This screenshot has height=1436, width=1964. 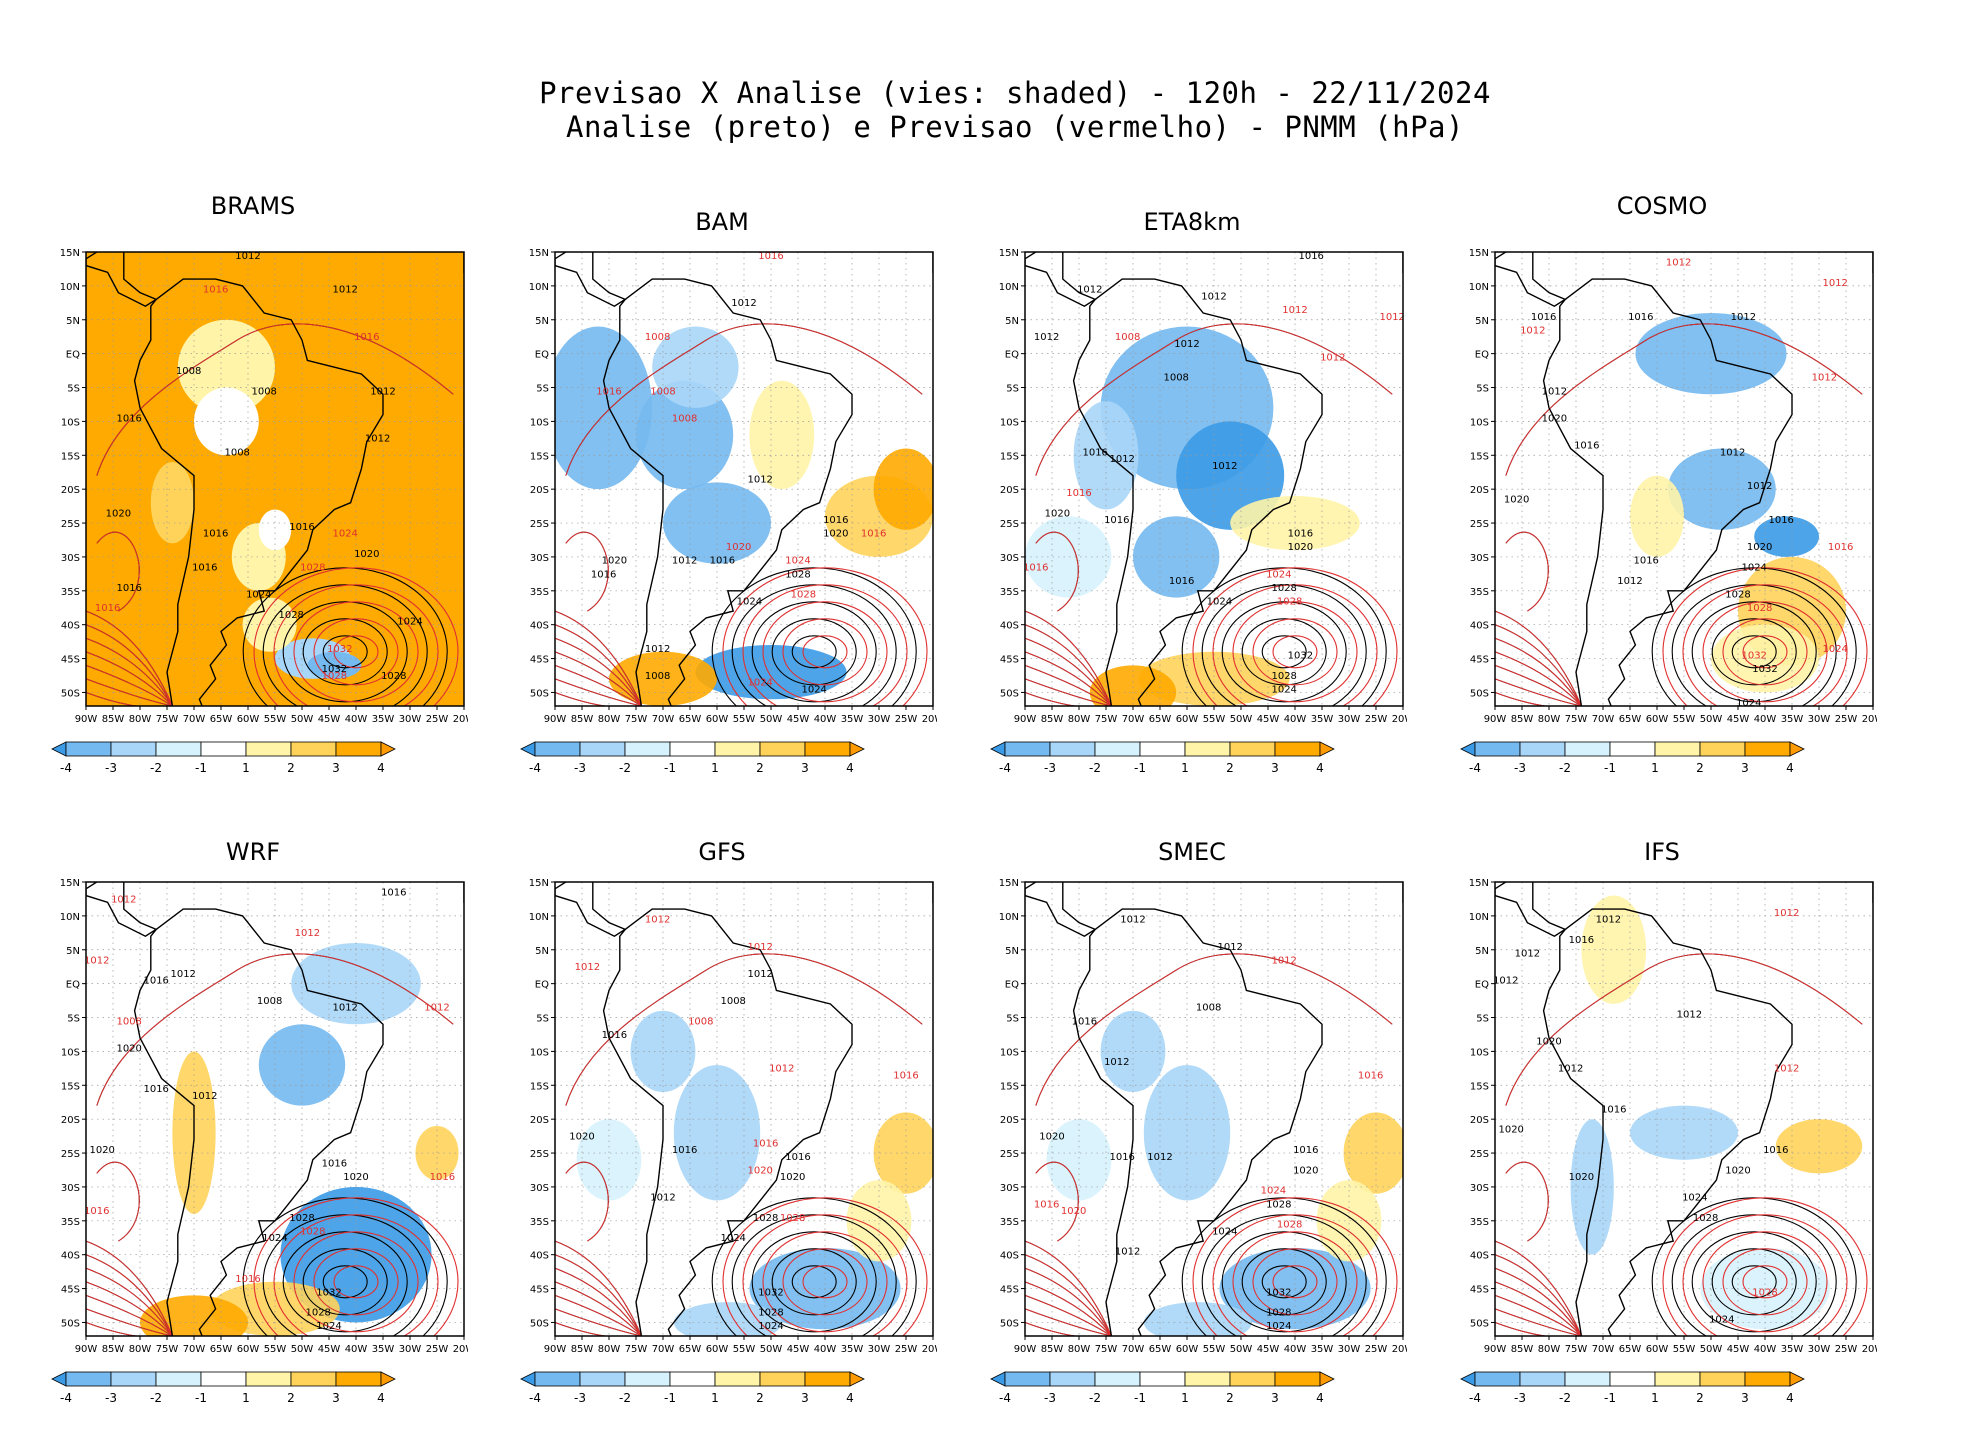 What do you see at coordinates (221, 1349) in the screenshot?
I see `lon-tick-label: 65W` at bounding box center [221, 1349].